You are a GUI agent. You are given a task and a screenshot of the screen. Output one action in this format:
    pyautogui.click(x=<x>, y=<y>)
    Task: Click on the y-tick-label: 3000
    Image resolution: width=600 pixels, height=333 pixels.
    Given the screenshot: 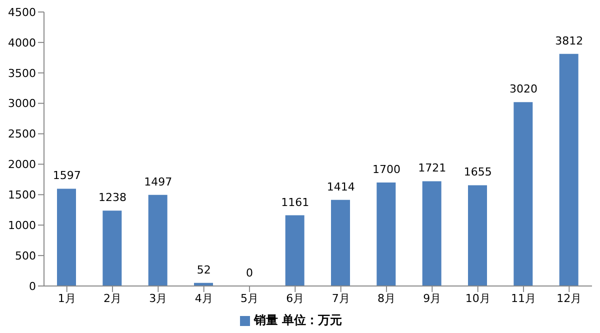 What is the action you would take?
    pyautogui.click(x=22, y=103)
    